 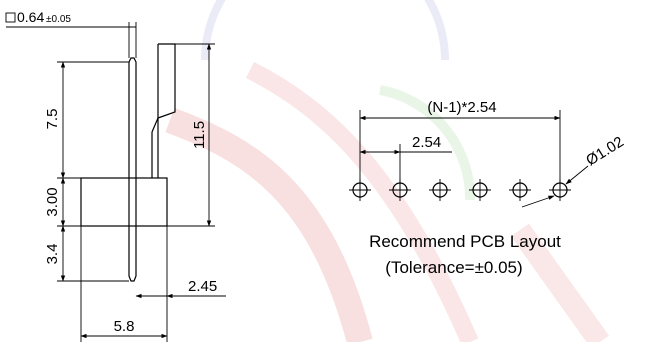 What do you see at coordinates (460, 190) in the screenshot?
I see `pcb-holes` at bounding box center [460, 190].